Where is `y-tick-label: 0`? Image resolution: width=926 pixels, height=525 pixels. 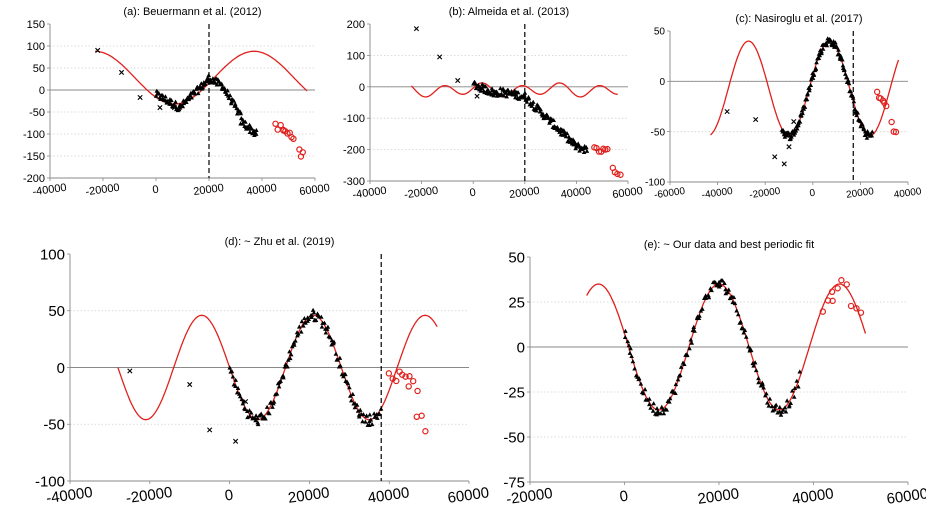
y-tick-label: 0 is located at coordinates (42, 91).